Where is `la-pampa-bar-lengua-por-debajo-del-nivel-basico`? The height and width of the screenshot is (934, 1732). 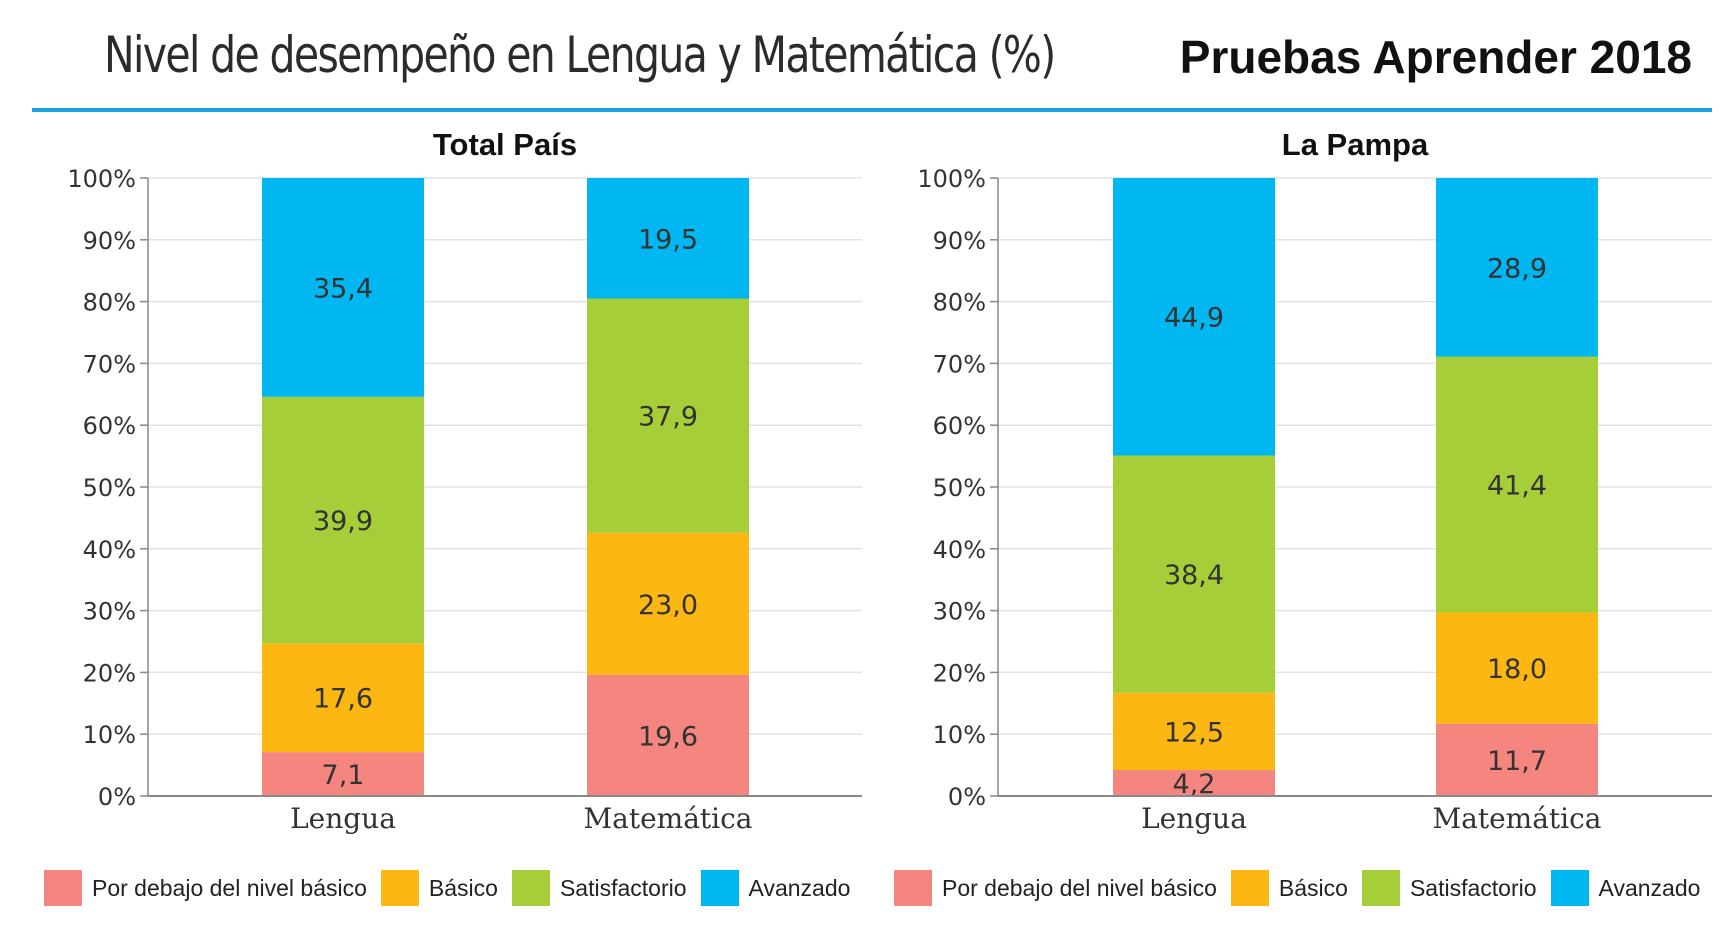 la-pampa-bar-lengua-por-debajo-del-nivel-basico is located at coordinates (1194, 783).